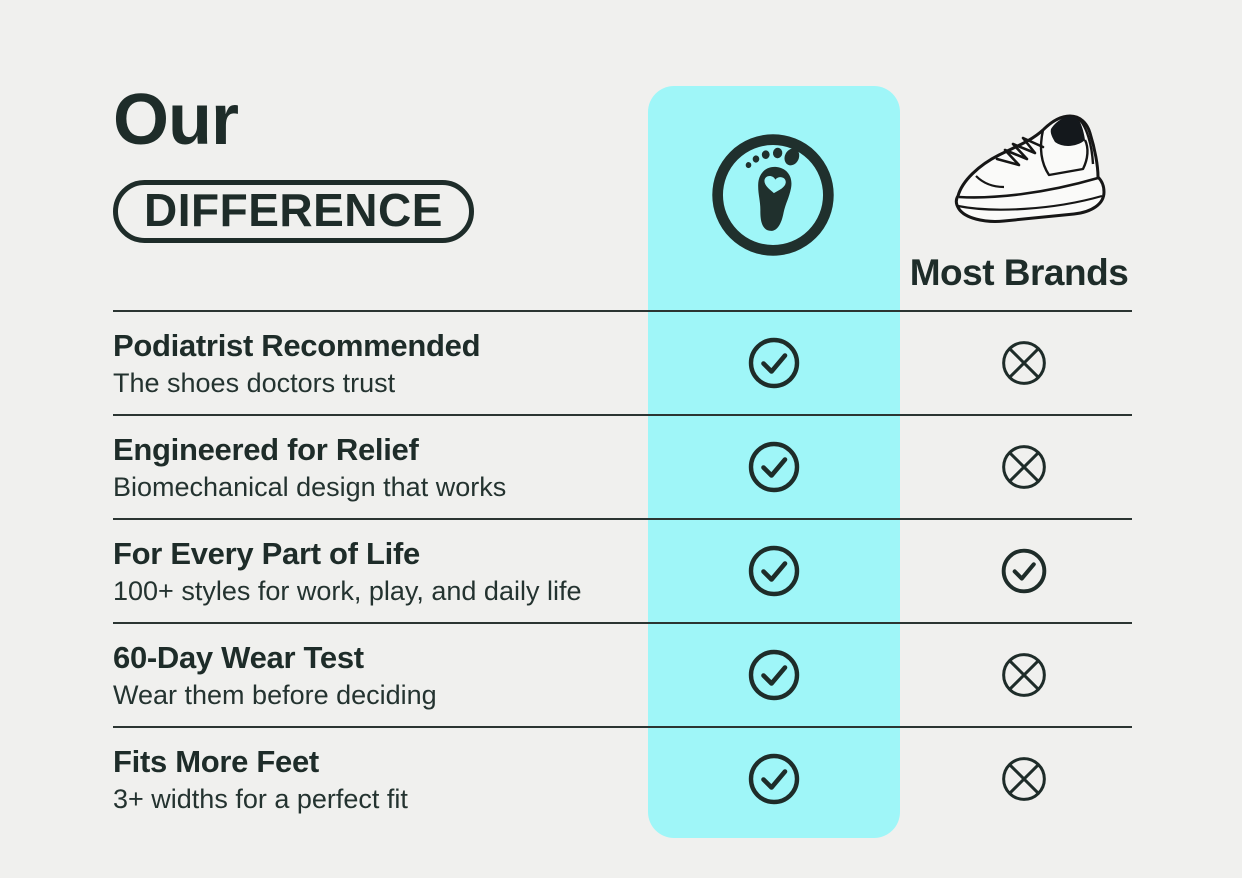 This screenshot has height=878, width=1242. I want to click on sneaker-icon, so click(1028, 168).